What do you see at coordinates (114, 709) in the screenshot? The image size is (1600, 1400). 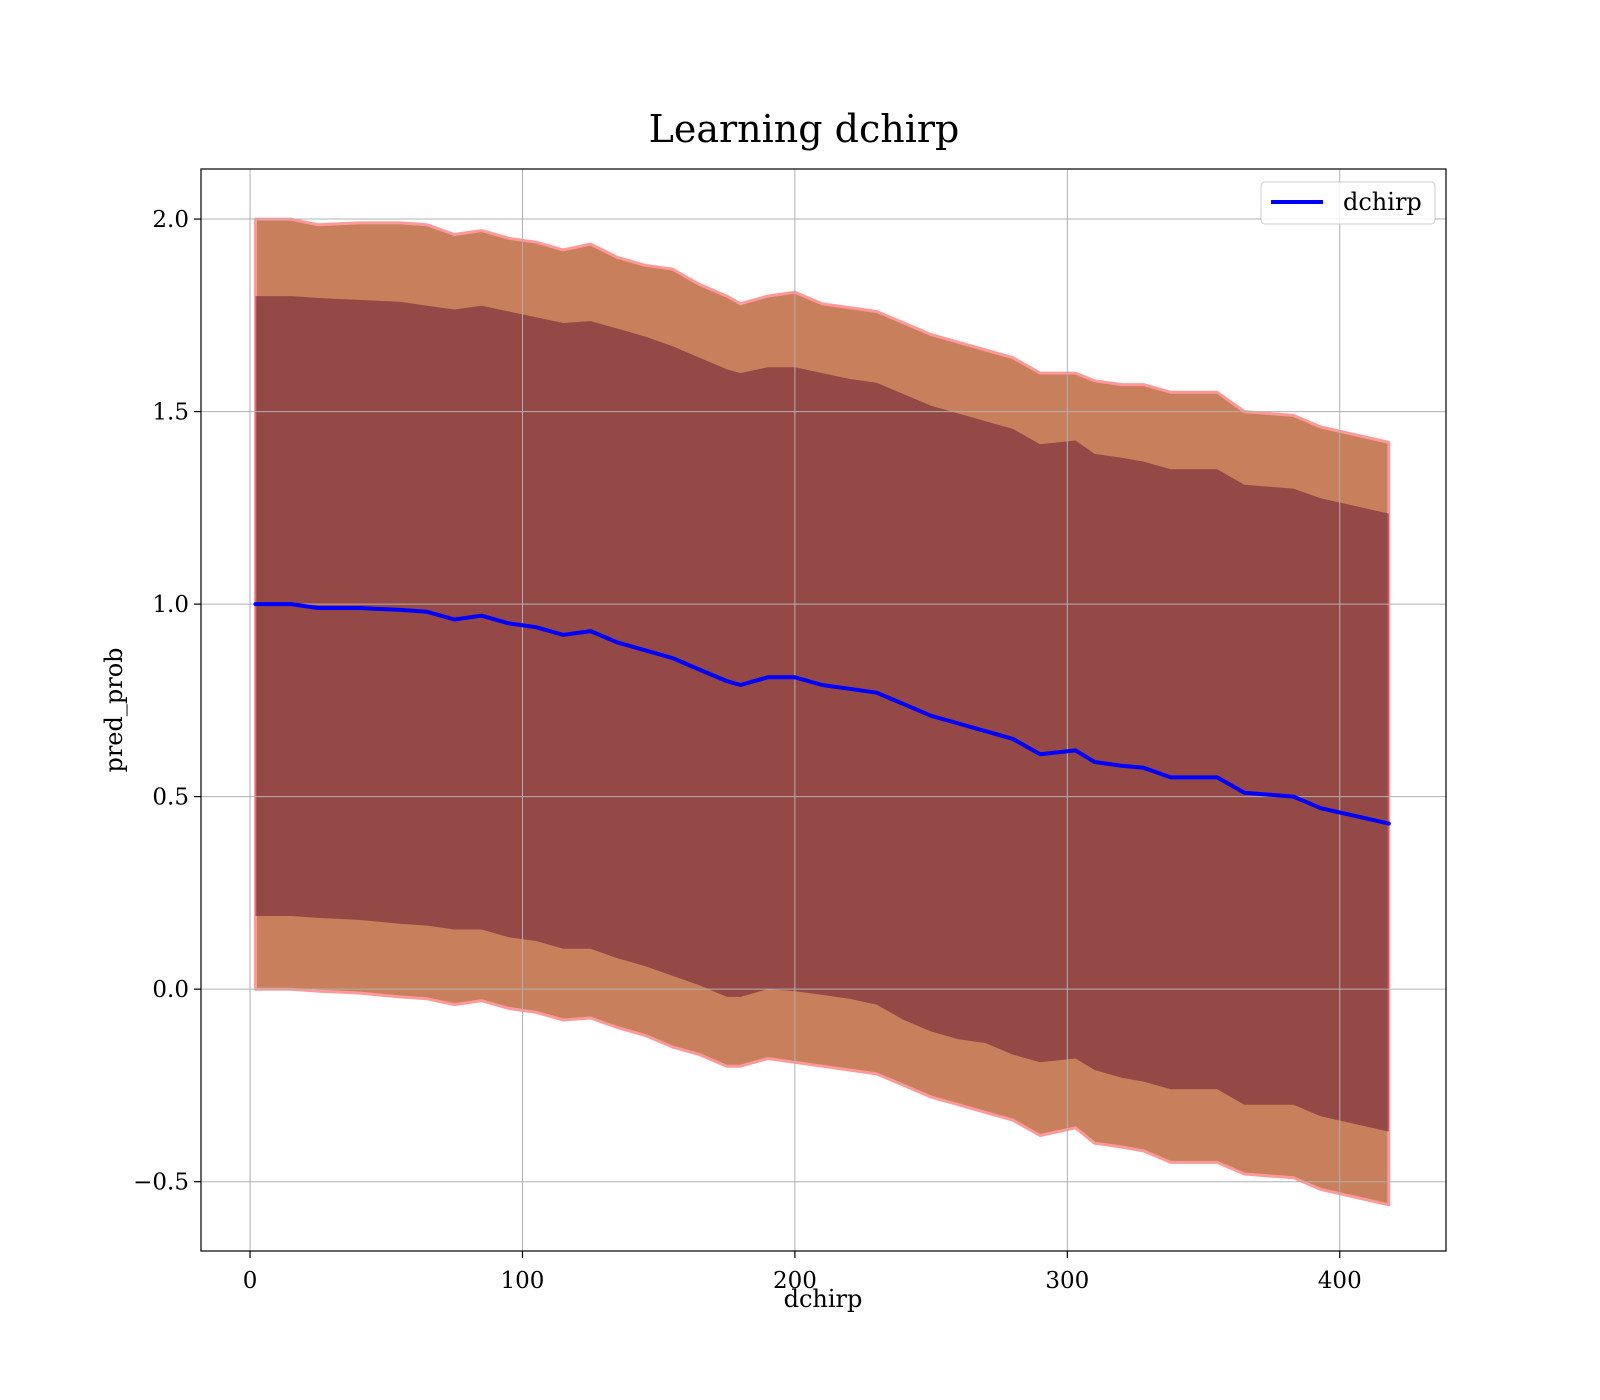 I see `y-axis-label: pred_prob` at bounding box center [114, 709].